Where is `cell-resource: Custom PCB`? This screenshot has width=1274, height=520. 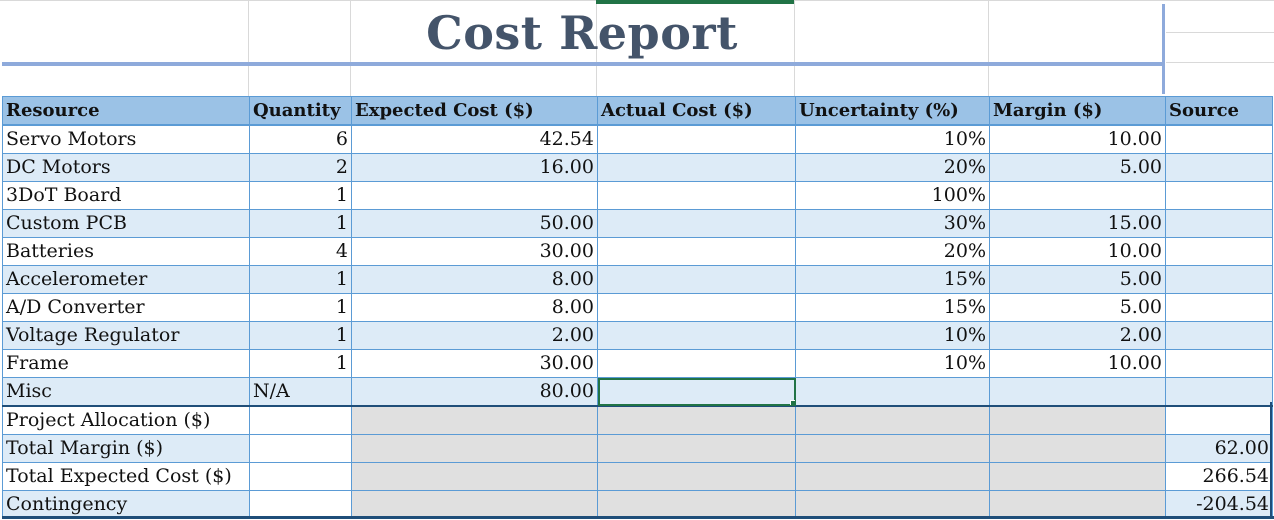 cell-resource: Custom PCB is located at coordinates (126, 223).